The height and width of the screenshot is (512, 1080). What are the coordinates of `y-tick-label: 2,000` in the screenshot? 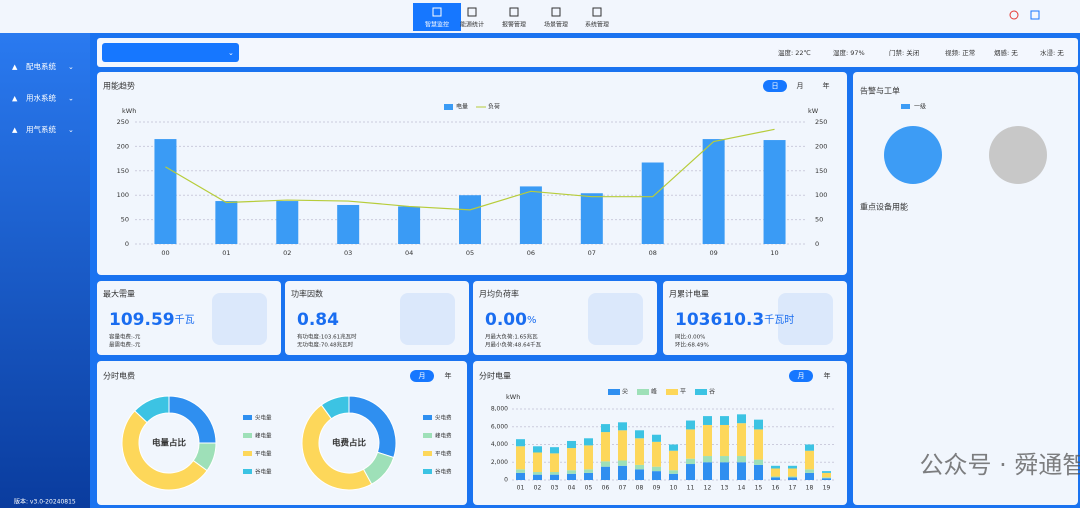 It's located at (499, 462).